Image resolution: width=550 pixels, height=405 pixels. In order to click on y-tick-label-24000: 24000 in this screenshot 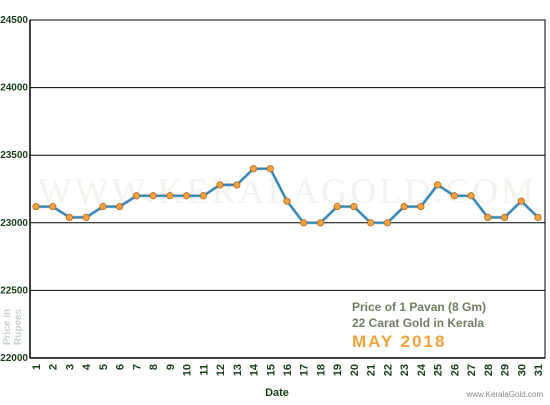, I will do `click(14, 88)`.